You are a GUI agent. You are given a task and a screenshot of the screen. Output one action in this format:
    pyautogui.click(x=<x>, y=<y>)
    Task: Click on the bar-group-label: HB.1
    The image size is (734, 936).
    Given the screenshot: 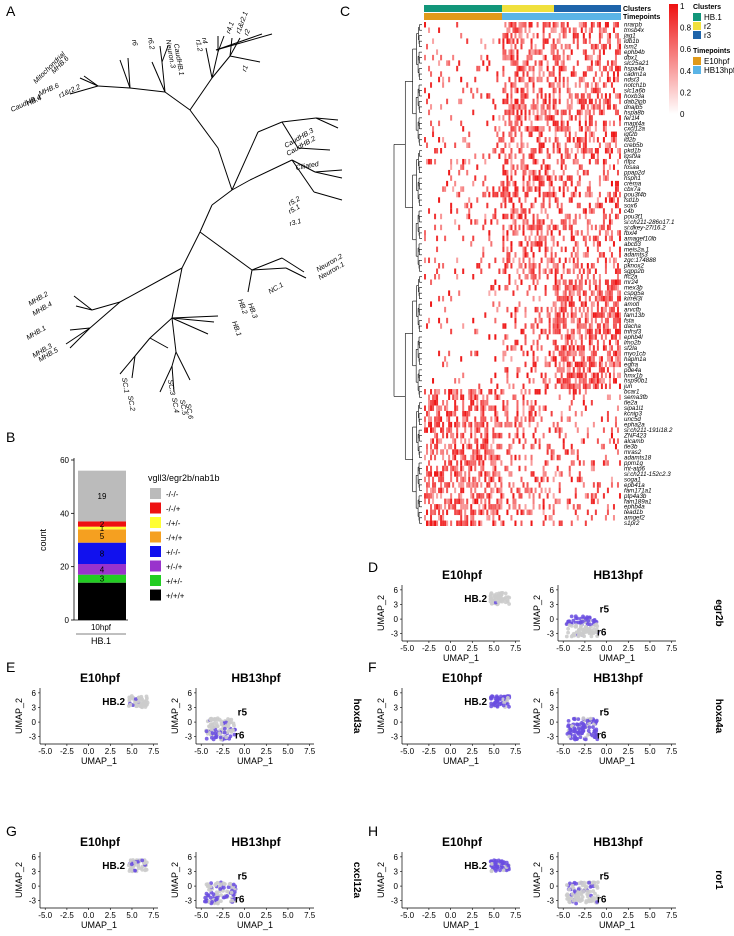 What is the action you would take?
    pyautogui.click(x=101, y=641)
    